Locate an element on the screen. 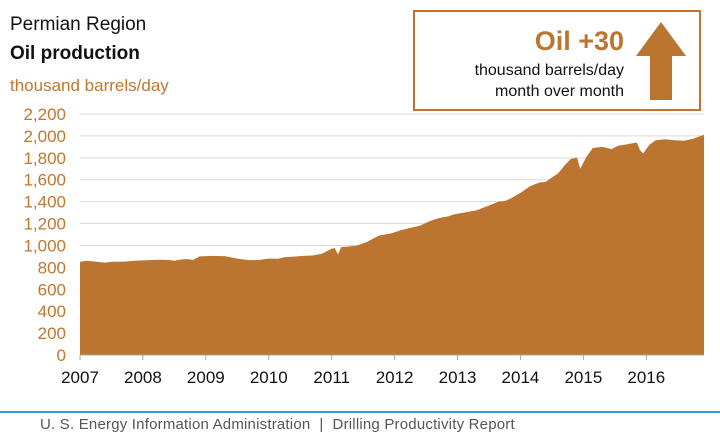  callout-headline: Oil +30 is located at coordinates (579, 41).